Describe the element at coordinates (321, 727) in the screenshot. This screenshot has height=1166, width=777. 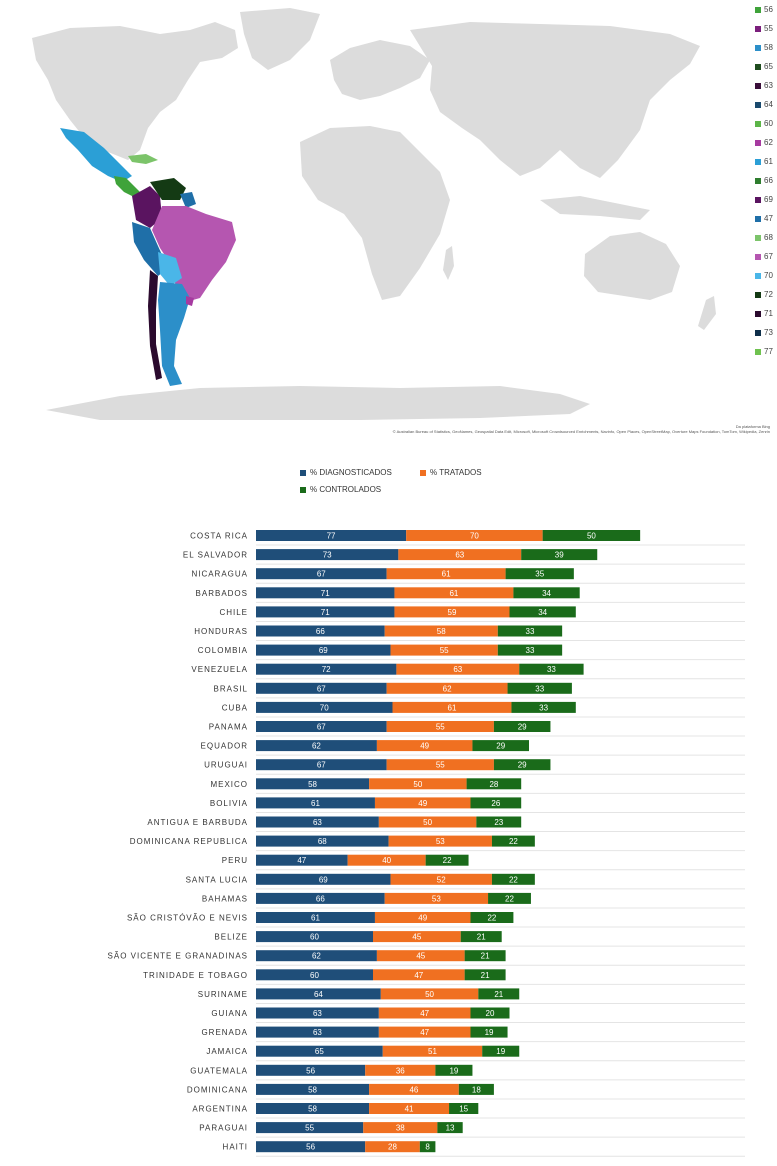
I see `data-label: 67` at that location.